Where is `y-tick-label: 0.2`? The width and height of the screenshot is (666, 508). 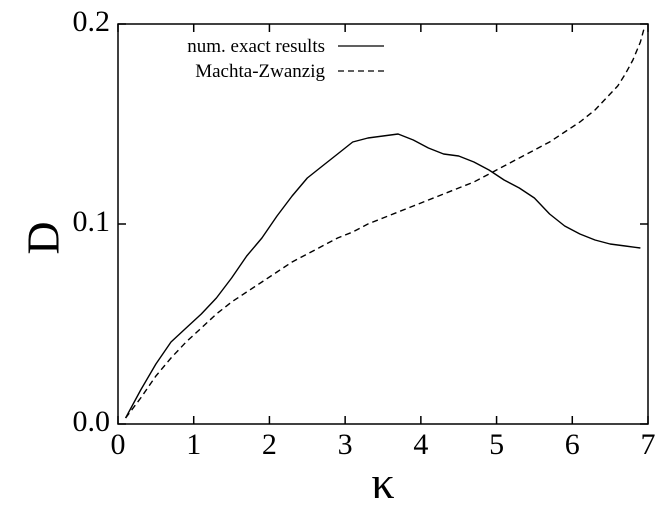 y-tick-label: 0.2 is located at coordinates (92, 21).